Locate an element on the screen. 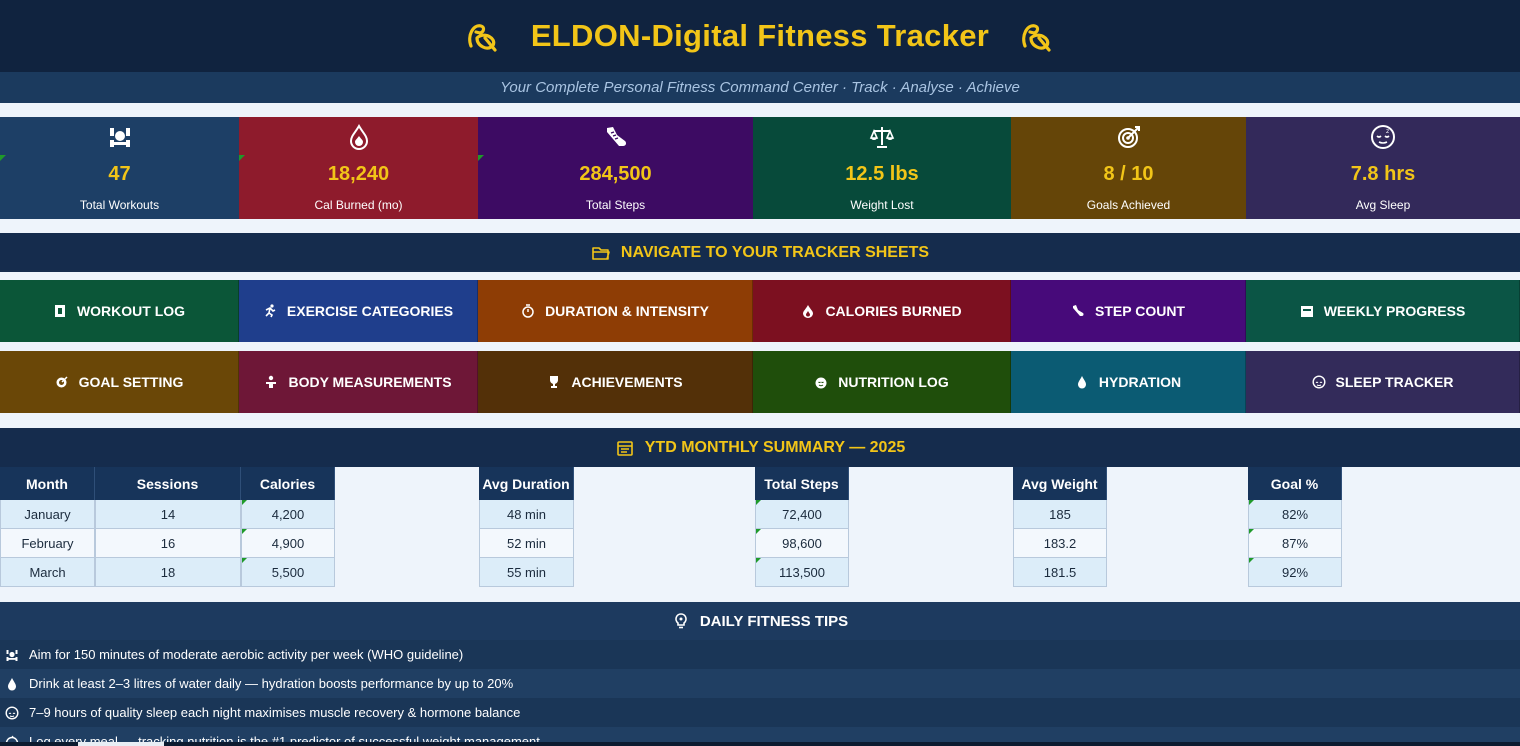 Image resolution: width=1520 pixels, height=746 pixels. kpi-value: 18,240 is located at coordinates (358, 174).